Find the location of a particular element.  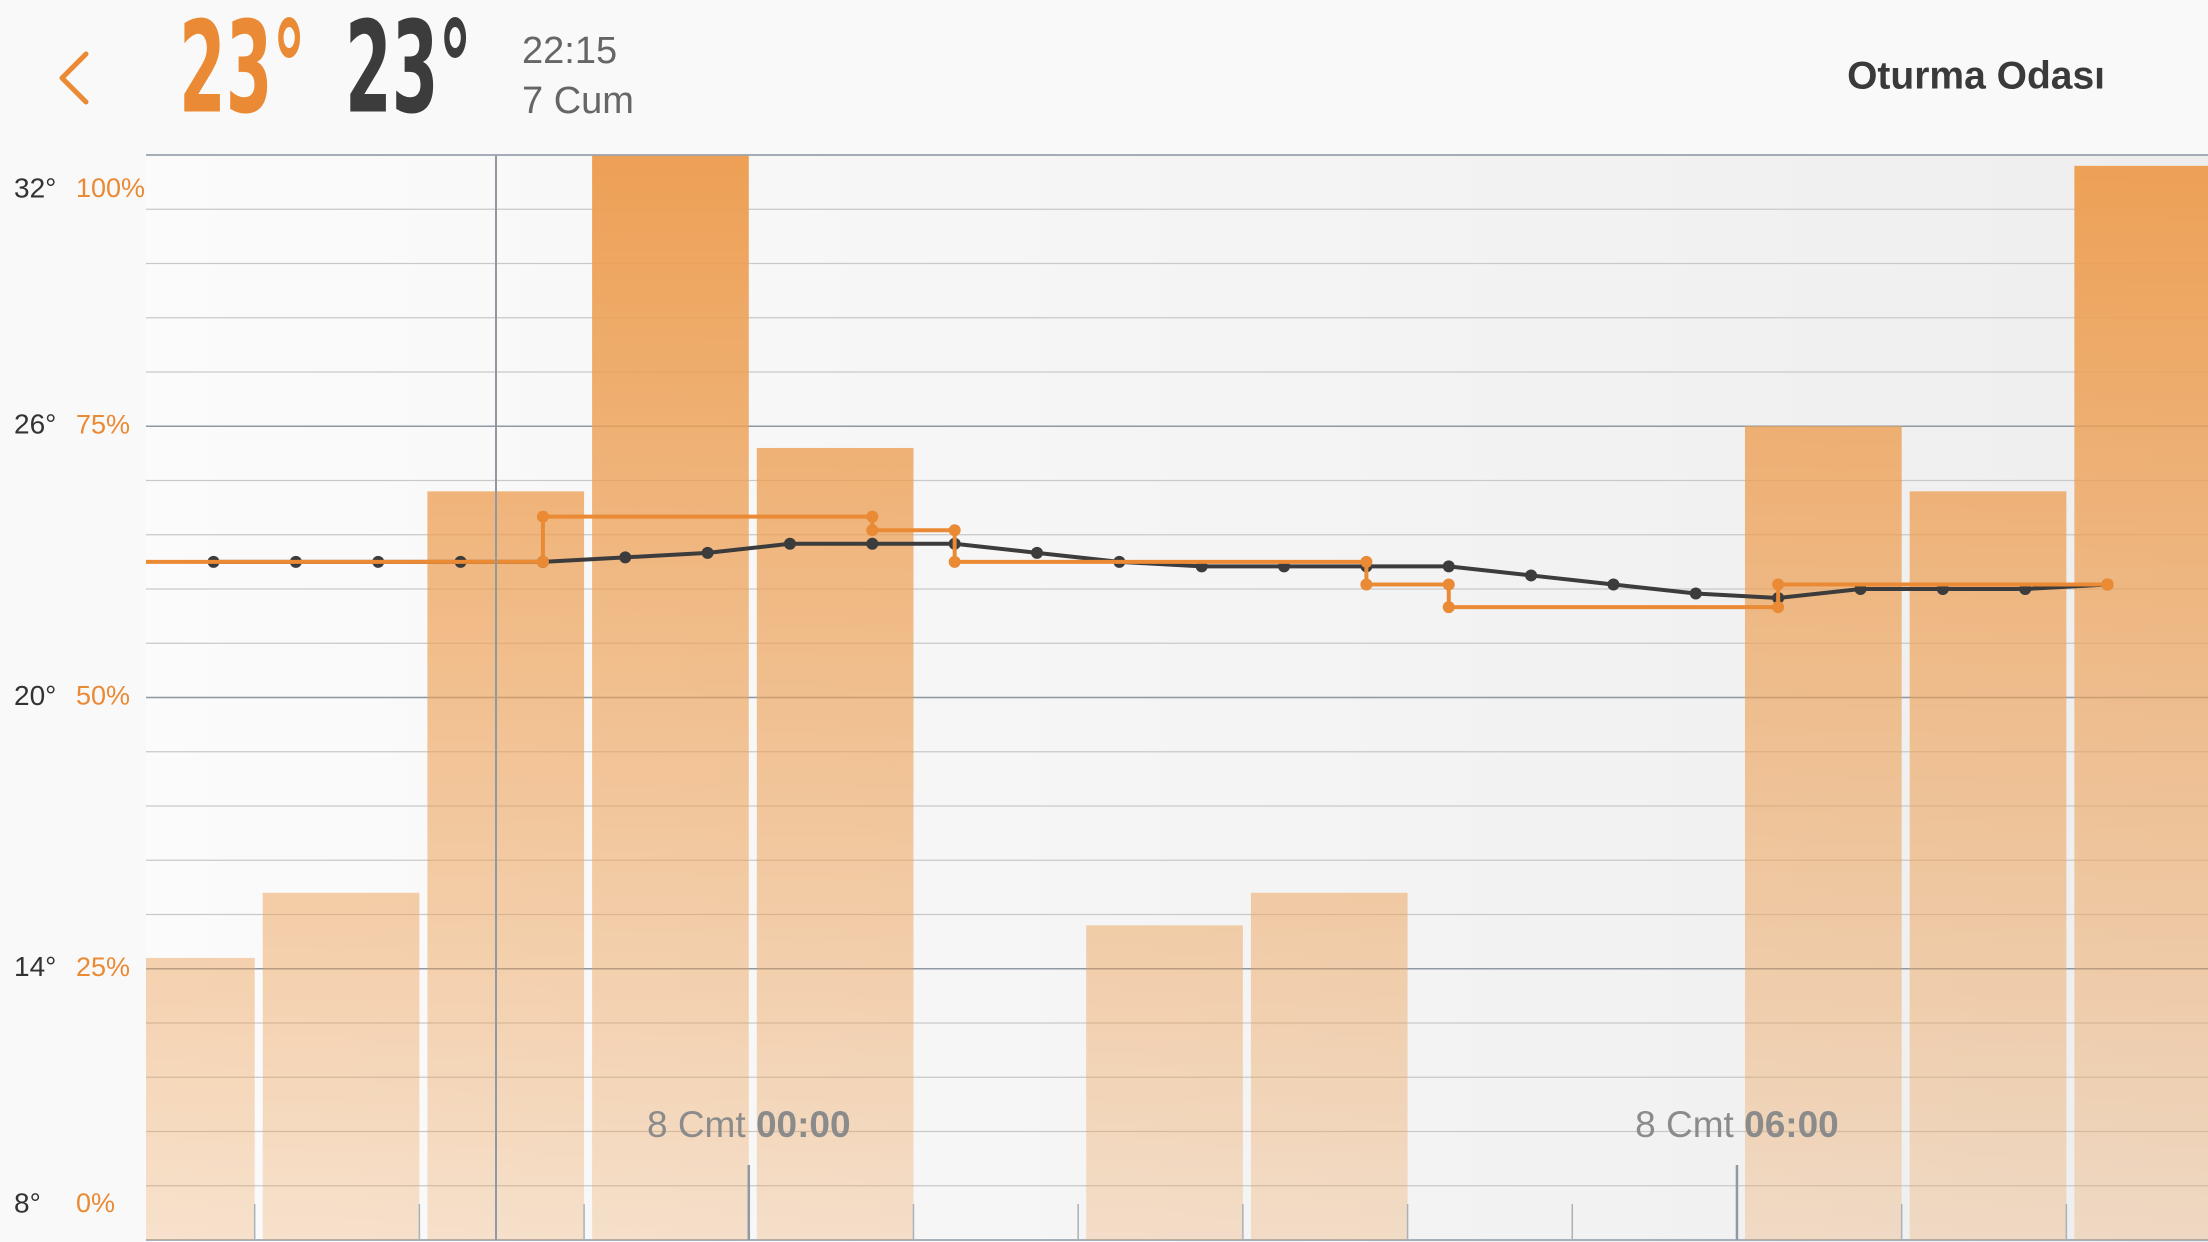

y-tick-label: 32° is located at coordinates (35, 187).